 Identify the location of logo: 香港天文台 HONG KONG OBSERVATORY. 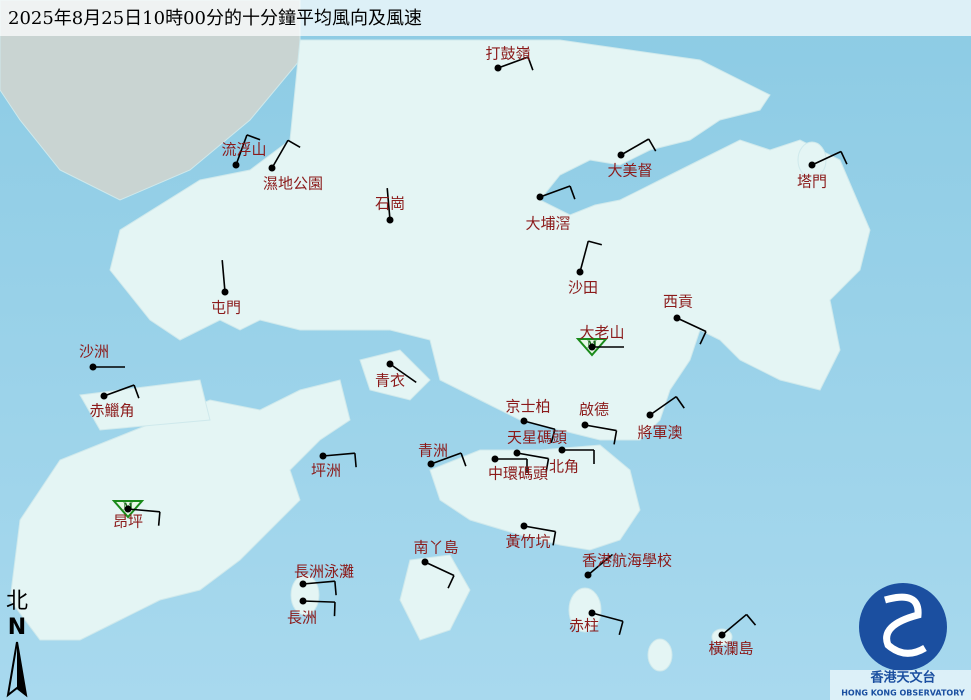
(900, 641).